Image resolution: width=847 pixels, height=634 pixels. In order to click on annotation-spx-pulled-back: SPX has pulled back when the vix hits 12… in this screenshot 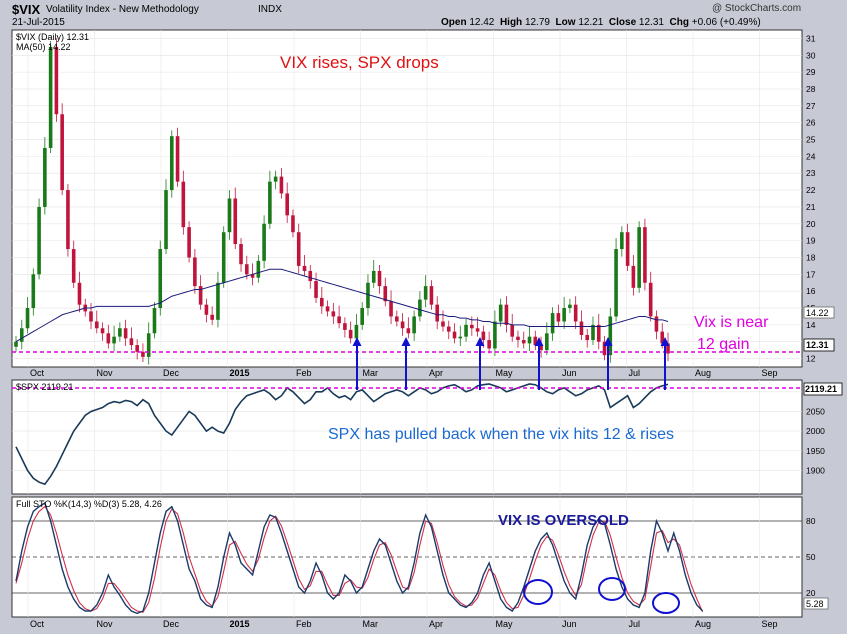, I will do `click(501, 434)`.